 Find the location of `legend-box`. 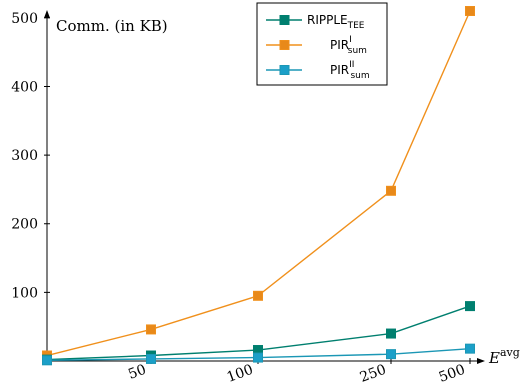

legend-box is located at coordinates (322, 44).